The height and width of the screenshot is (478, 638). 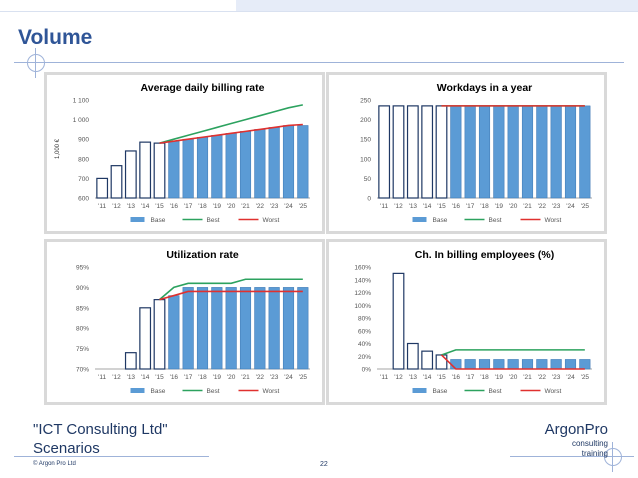 I want to click on x-tick-label: '16, so click(x=456, y=377).